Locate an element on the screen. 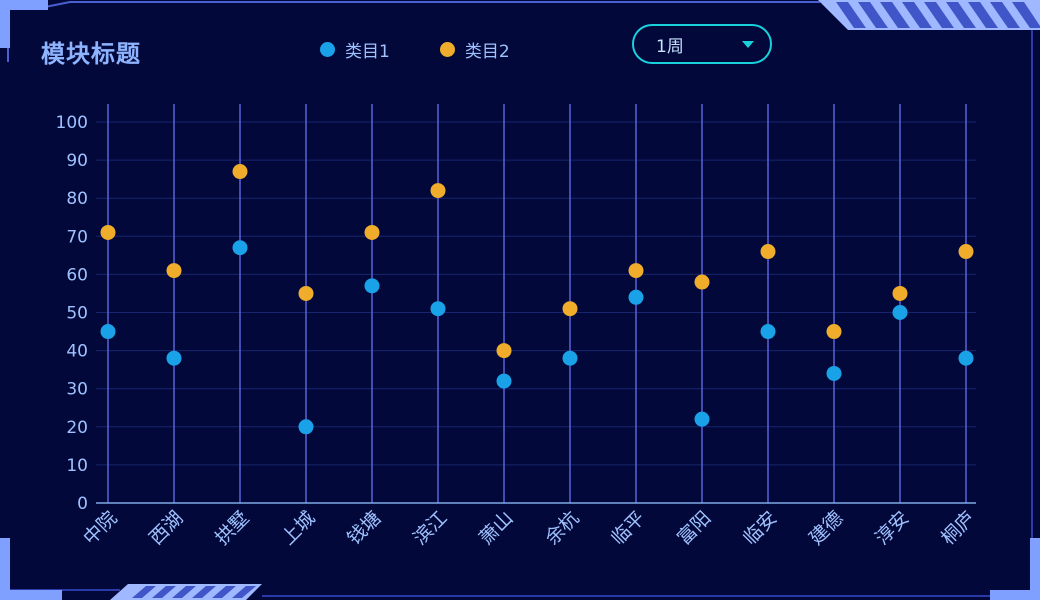 This screenshot has height=600, width=1040. x-tick-label: 桐庐 is located at coordinates (958, 528).